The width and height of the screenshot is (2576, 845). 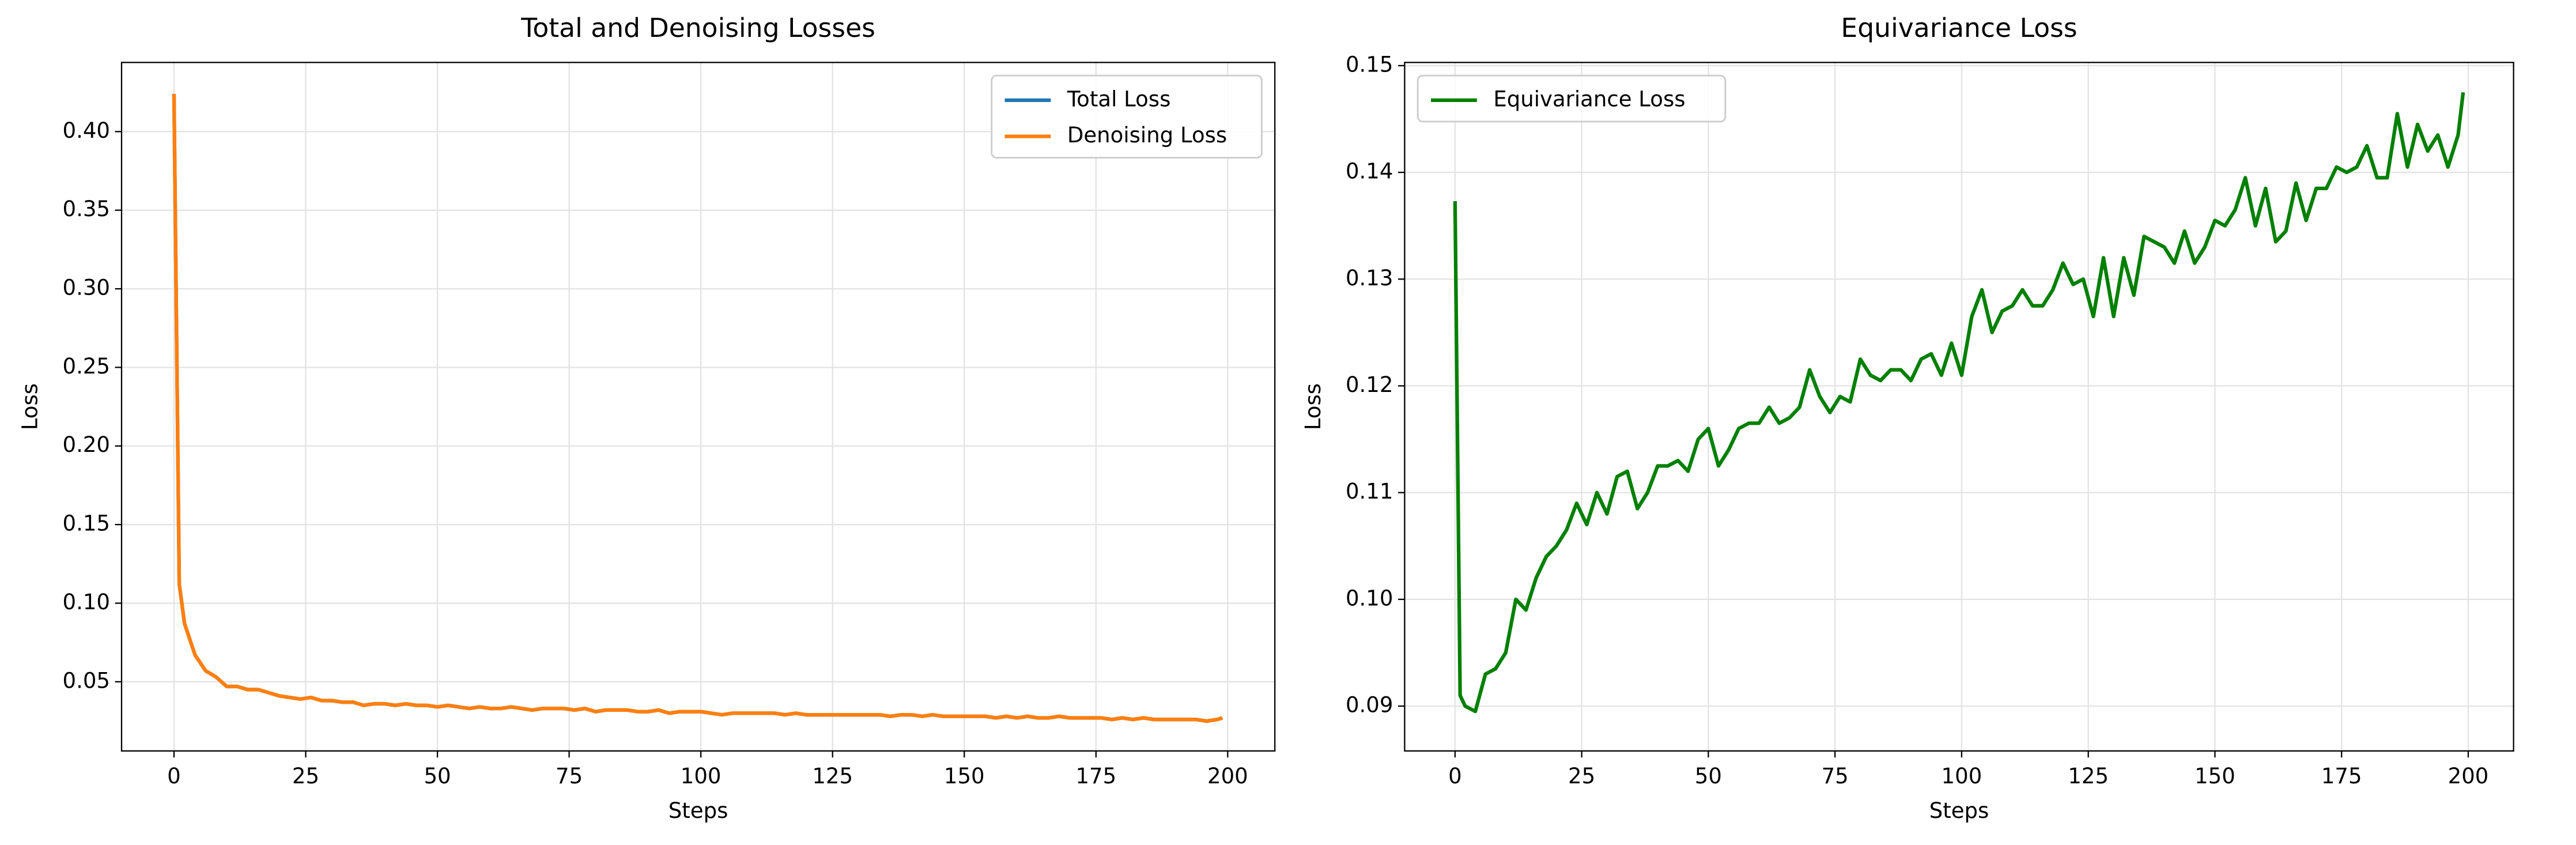 What do you see at coordinates (87, 680) in the screenshot?
I see `y-tick-label: 0.05` at bounding box center [87, 680].